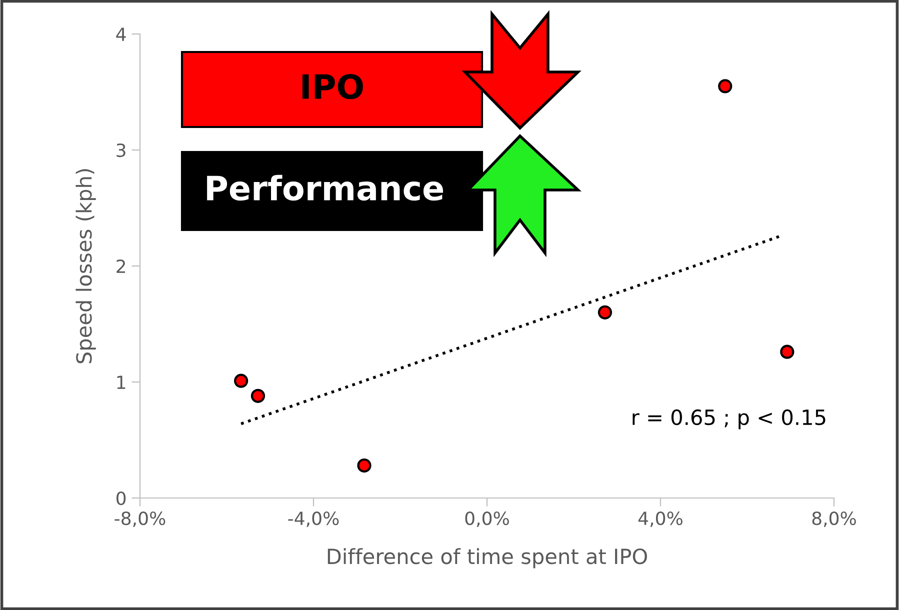 This screenshot has height=610, width=899. What do you see at coordinates (834, 520) in the screenshot?
I see `x-tick-label: 8,0%` at bounding box center [834, 520].